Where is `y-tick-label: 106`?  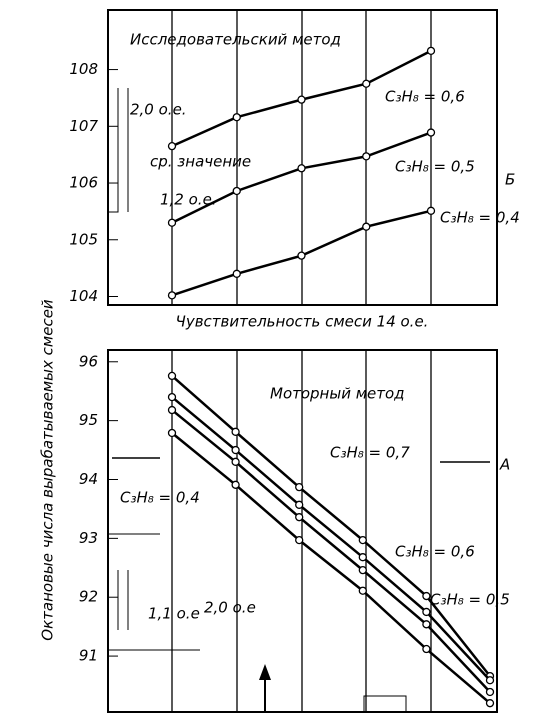
y-tick-label: 106 is located at coordinates (83, 183).